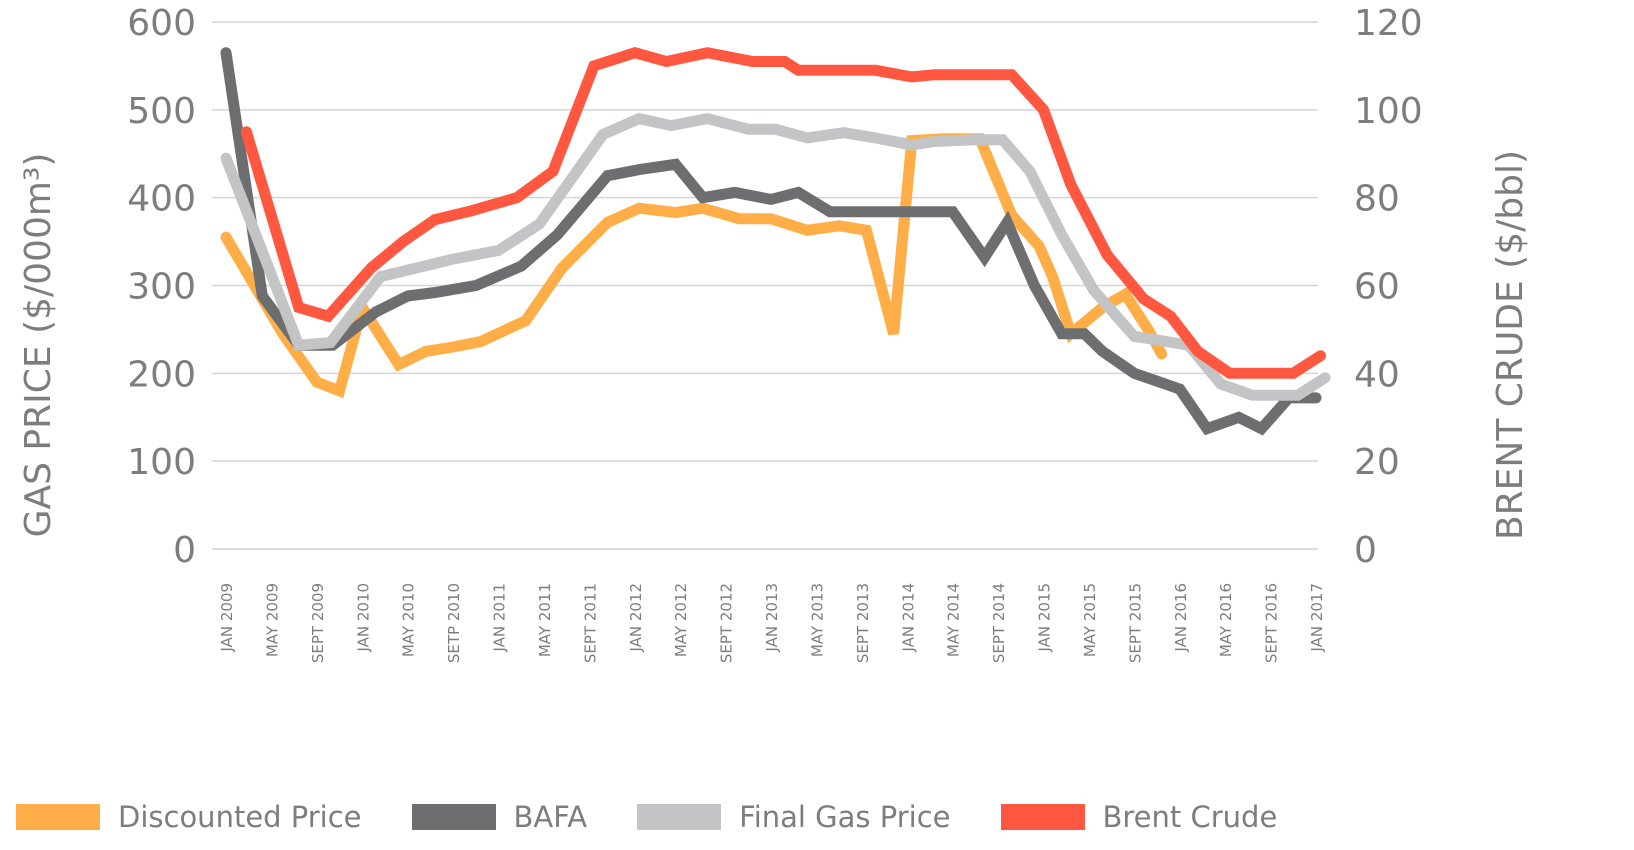 This screenshot has height=850, width=1634. I want to click on x-tick-label: MAY 2009, so click(272, 620).